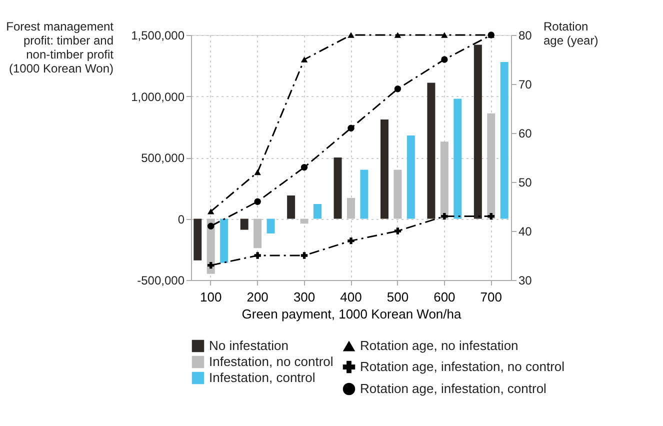 Image resolution: width=663 pixels, height=426 pixels. What do you see at coordinates (304, 297) in the screenshot?
I see `x-tick-label: 300` at bounding box center [304, 297].